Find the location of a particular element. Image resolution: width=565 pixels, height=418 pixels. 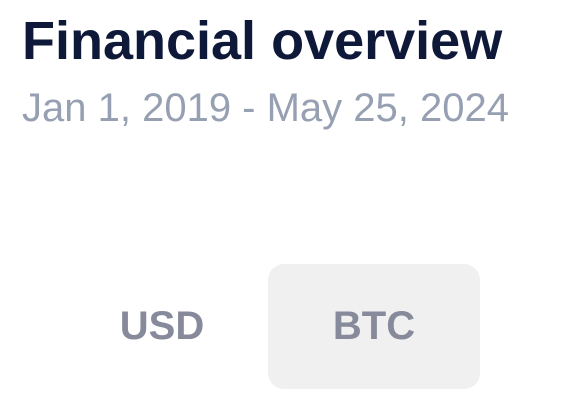

page-title: Financial overview is located at coordinates (262, 41).